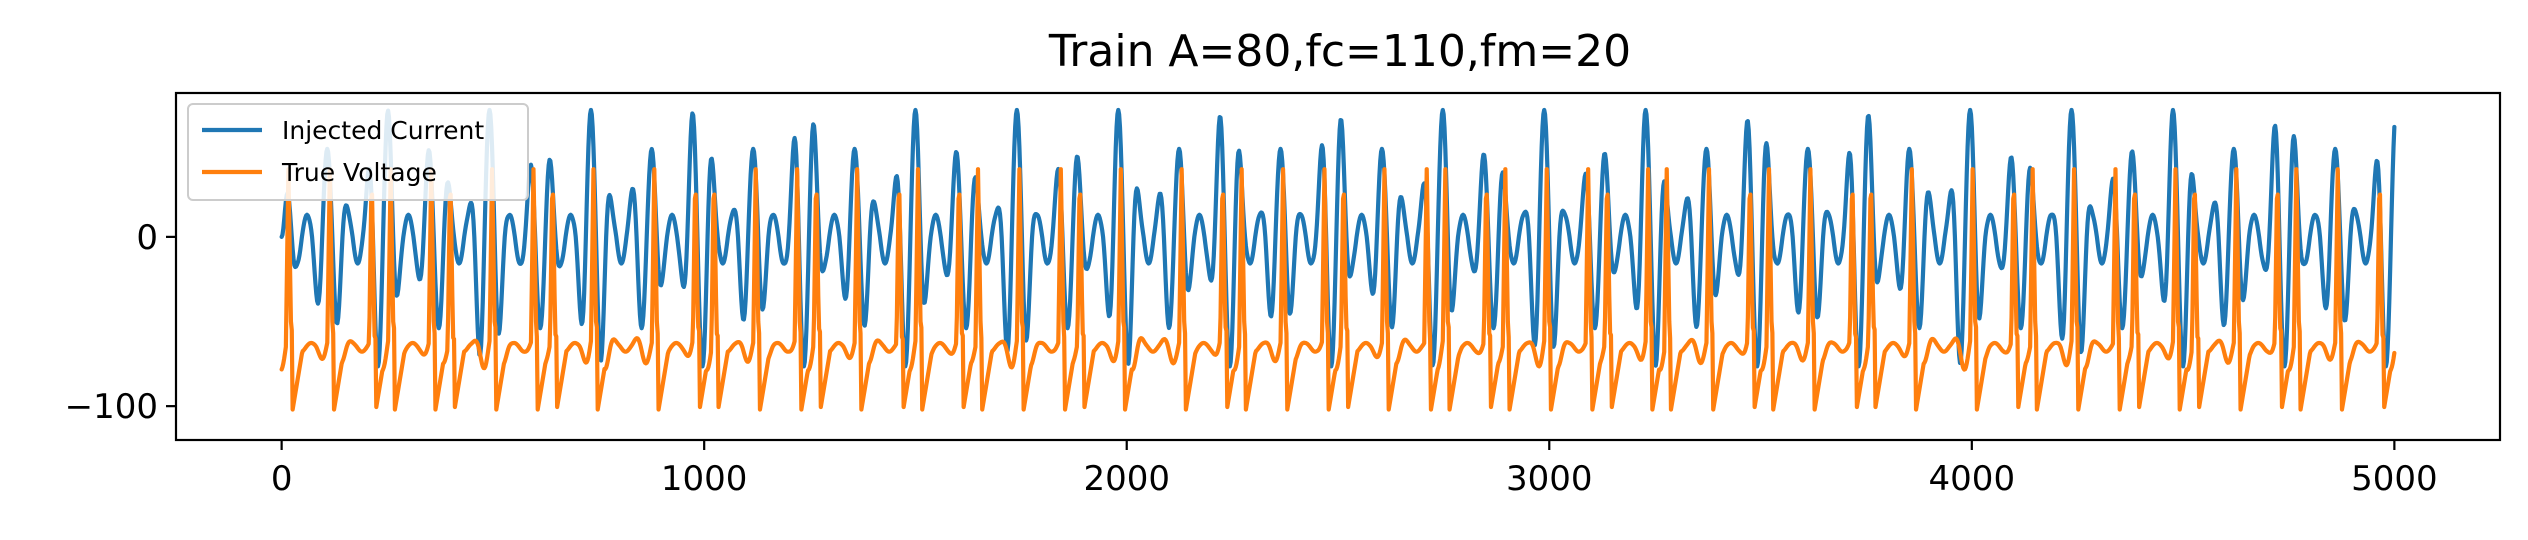 This screenshot has height=540, width=2528. What do you see at coordinates (111, 407) in the screenshot?
I see `y-tick-label: −100` at bounding box center [111, 407].